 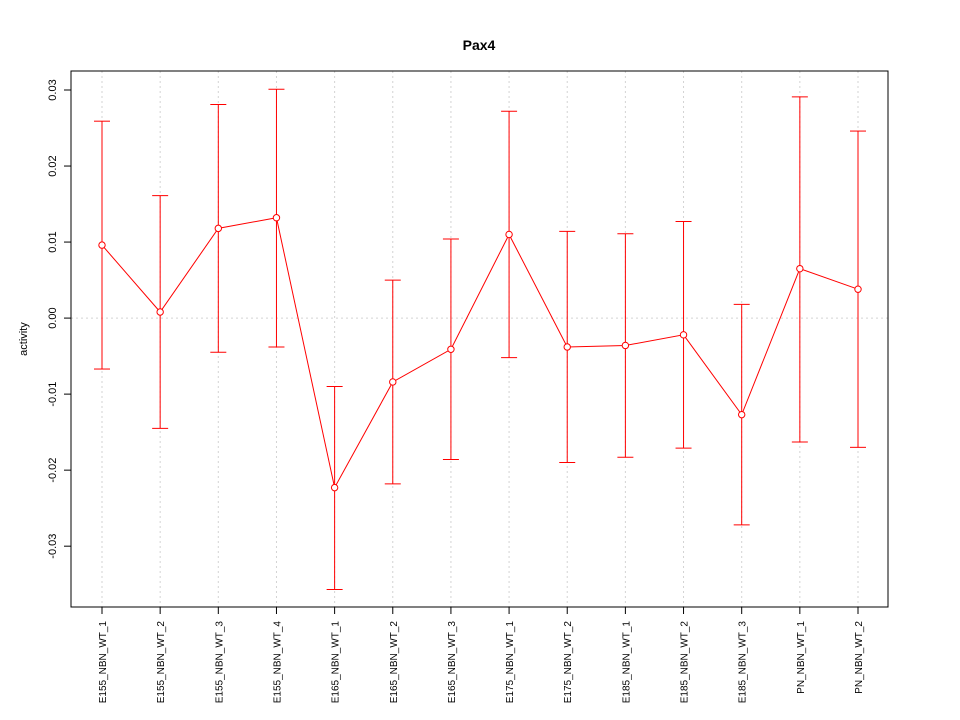 What do you see at coordinates (24, 339) in the screenshot?
I see `y-axis-label: activity` at bounding box center [24, 339].